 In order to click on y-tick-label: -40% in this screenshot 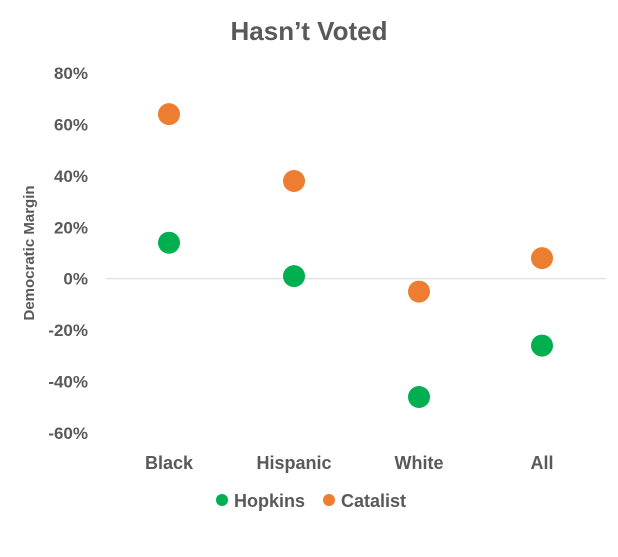, I will do `click(68, 382)`.